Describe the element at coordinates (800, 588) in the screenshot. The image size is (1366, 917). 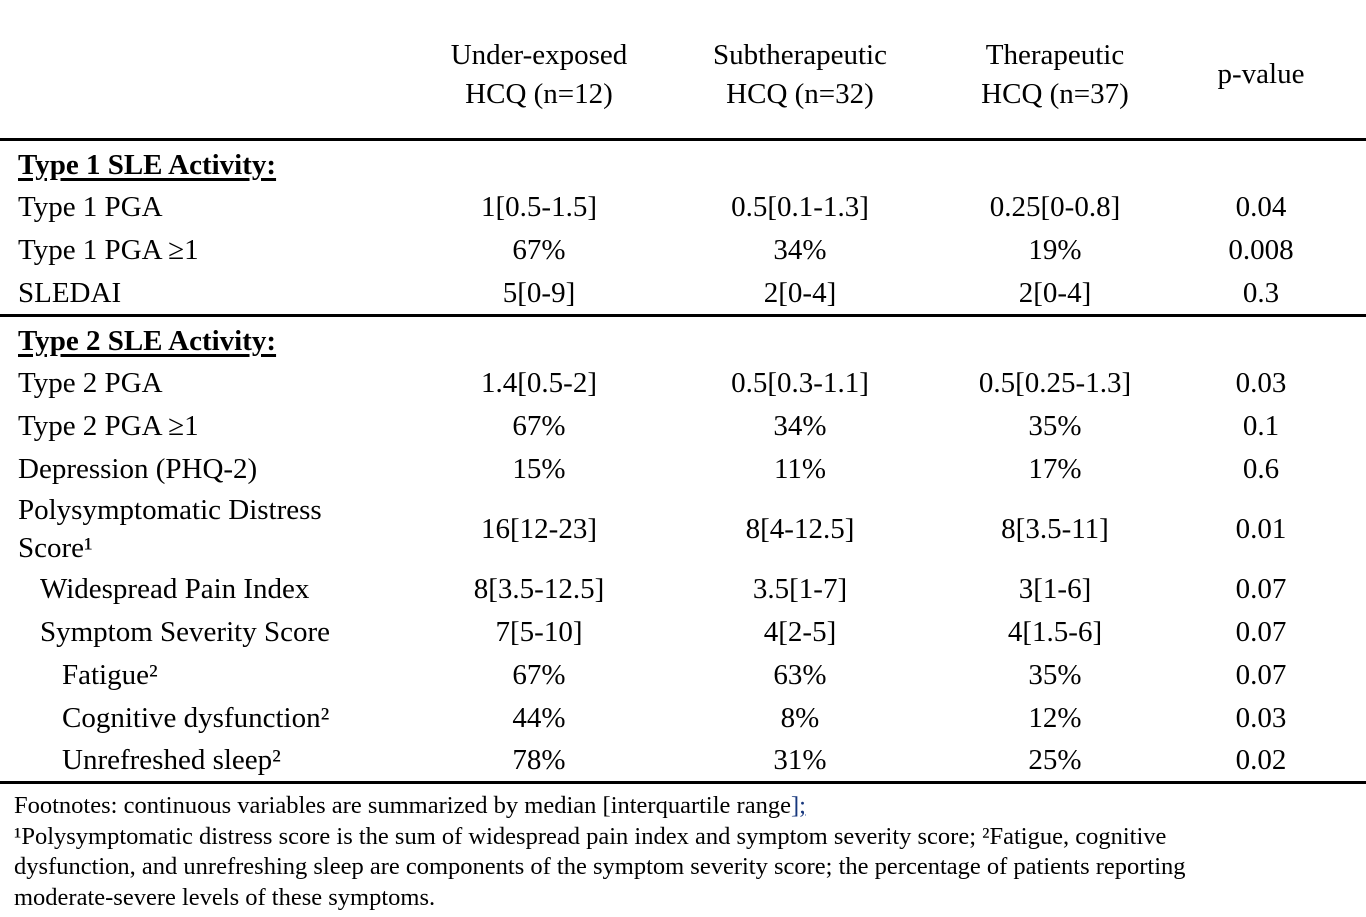
I see `cell-value: 3.5[1-7]` at that location.